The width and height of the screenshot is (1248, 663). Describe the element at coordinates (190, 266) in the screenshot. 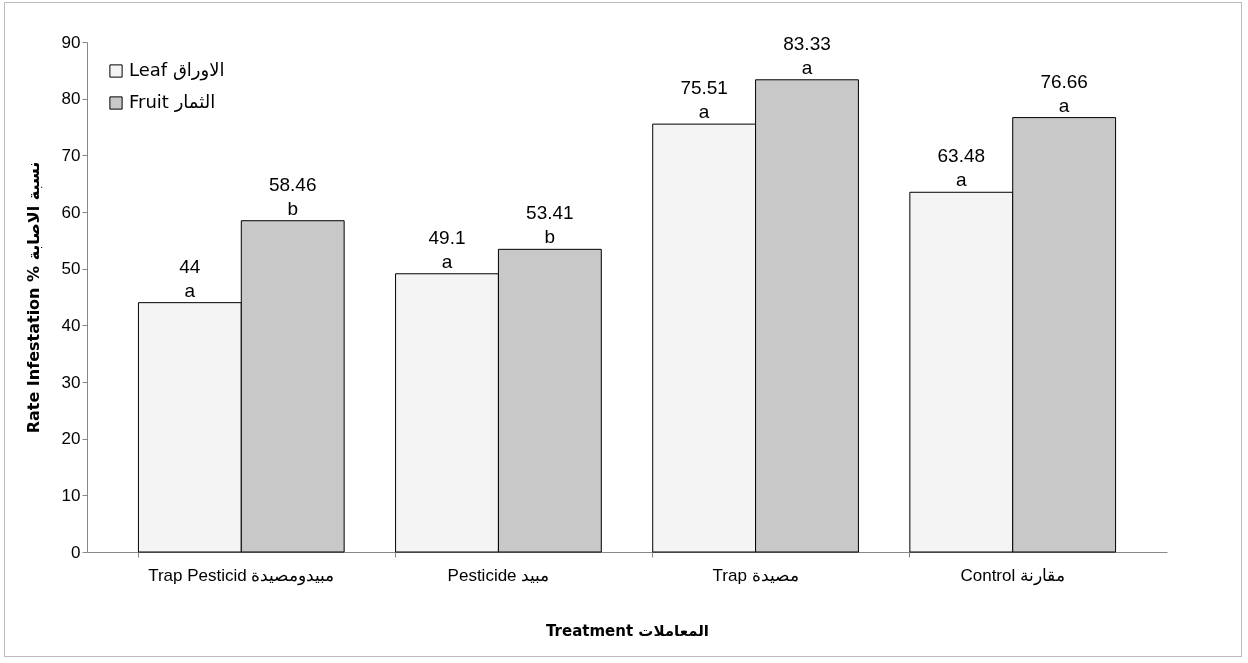

I see `data-label: 44` at that location.